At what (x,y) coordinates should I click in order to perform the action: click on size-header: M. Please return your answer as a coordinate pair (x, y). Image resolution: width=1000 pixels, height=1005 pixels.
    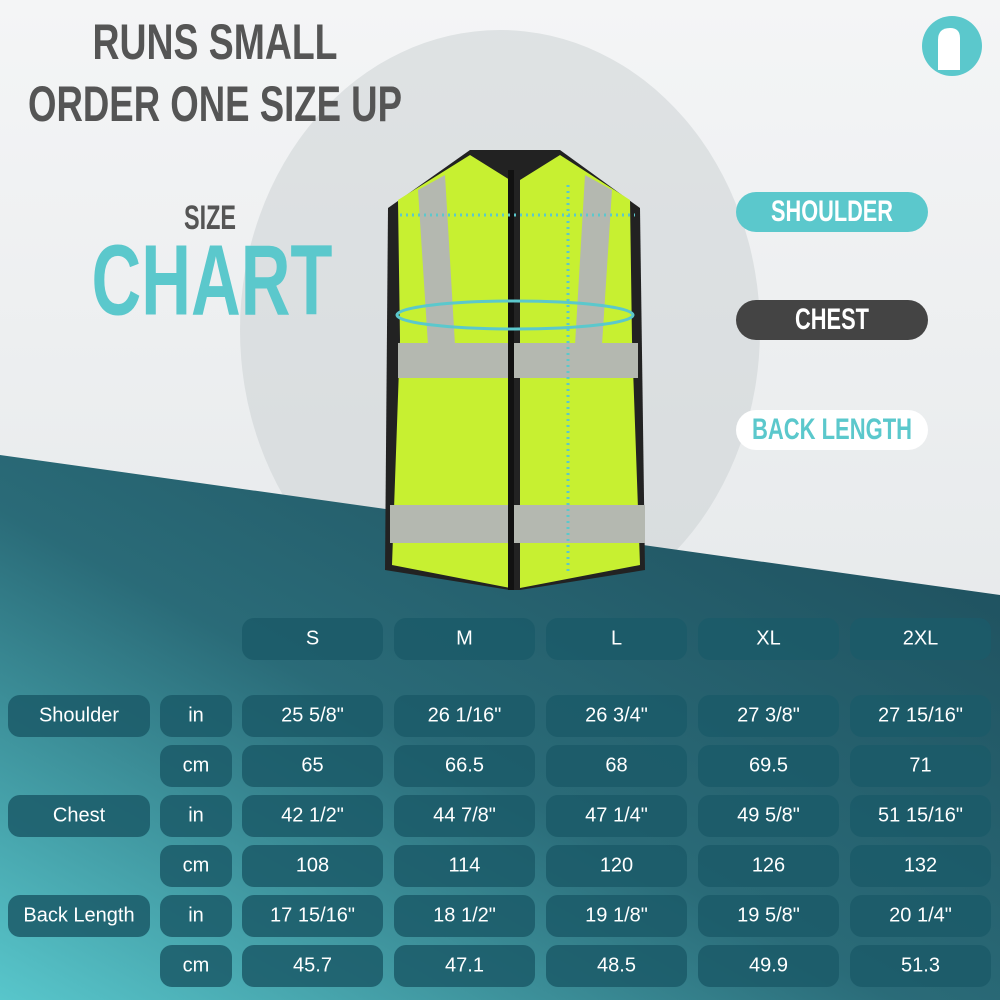
    Looking at the image, I should click on (464, 638).